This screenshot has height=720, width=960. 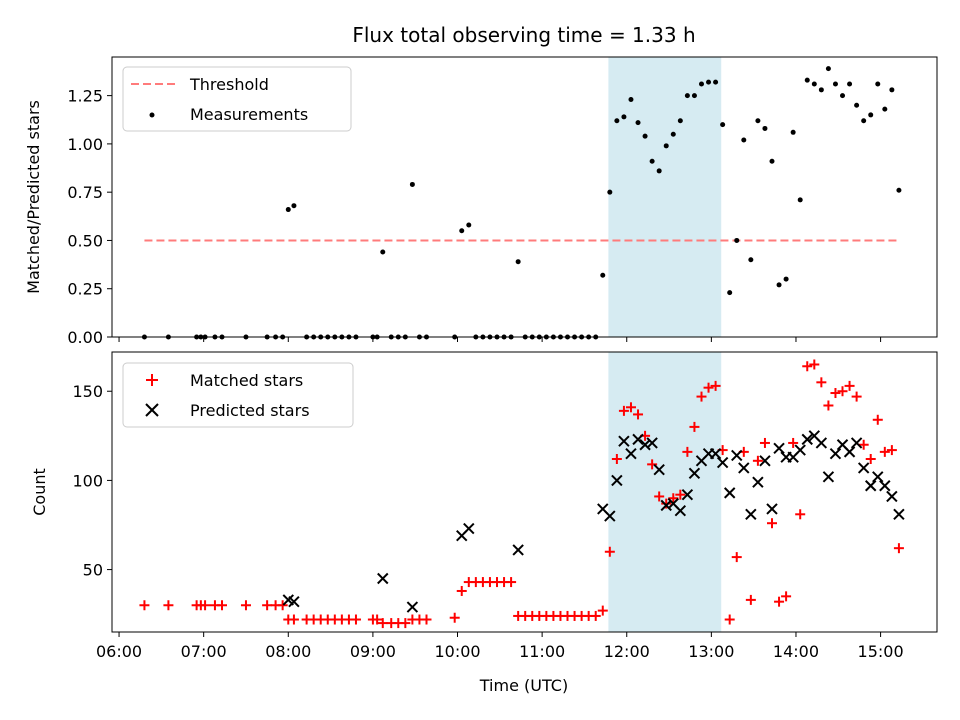 I want to click on x-axis-label: Time (UTC), so click(x=523, y=685).